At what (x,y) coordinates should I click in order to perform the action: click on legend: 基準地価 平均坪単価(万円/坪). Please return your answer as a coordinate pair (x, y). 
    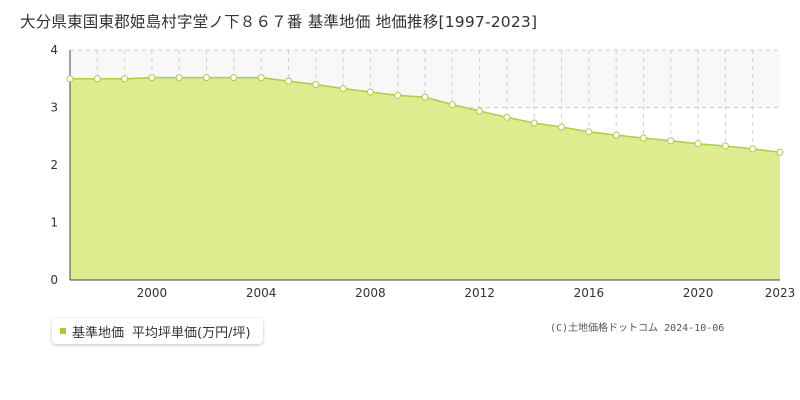
    Looking at the image, I should click on (157, 331).